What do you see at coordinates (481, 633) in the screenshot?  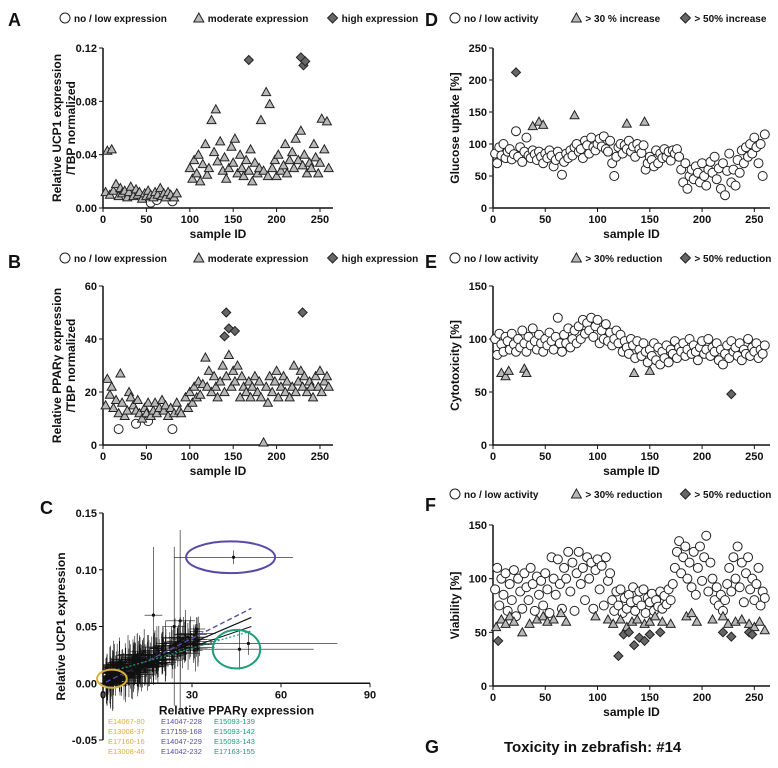 I see `y-tick-label: 50` at bounding box center [481, 633].